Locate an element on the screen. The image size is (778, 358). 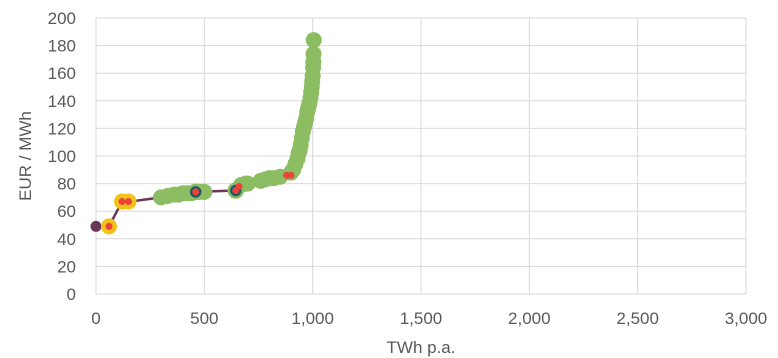
x-axis-ticks: 0 500 1,000 1,500 2,000 2,500 3,000 is located at coordinates (429, 318).